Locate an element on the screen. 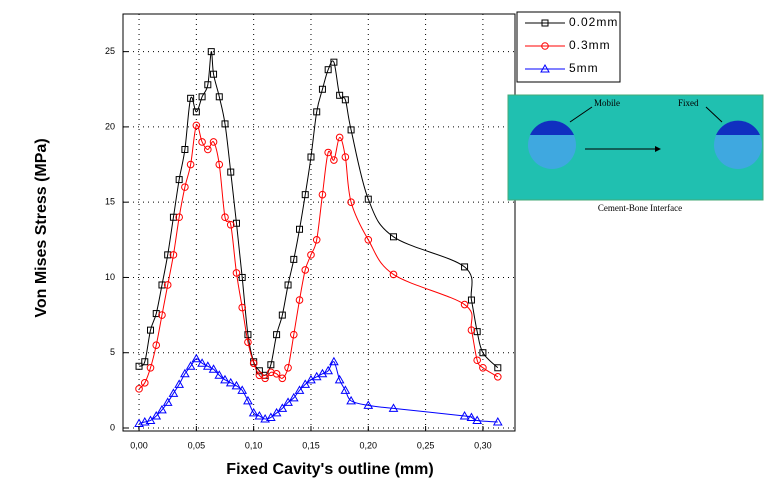  legend-marker is located at coordinates (545, 68).